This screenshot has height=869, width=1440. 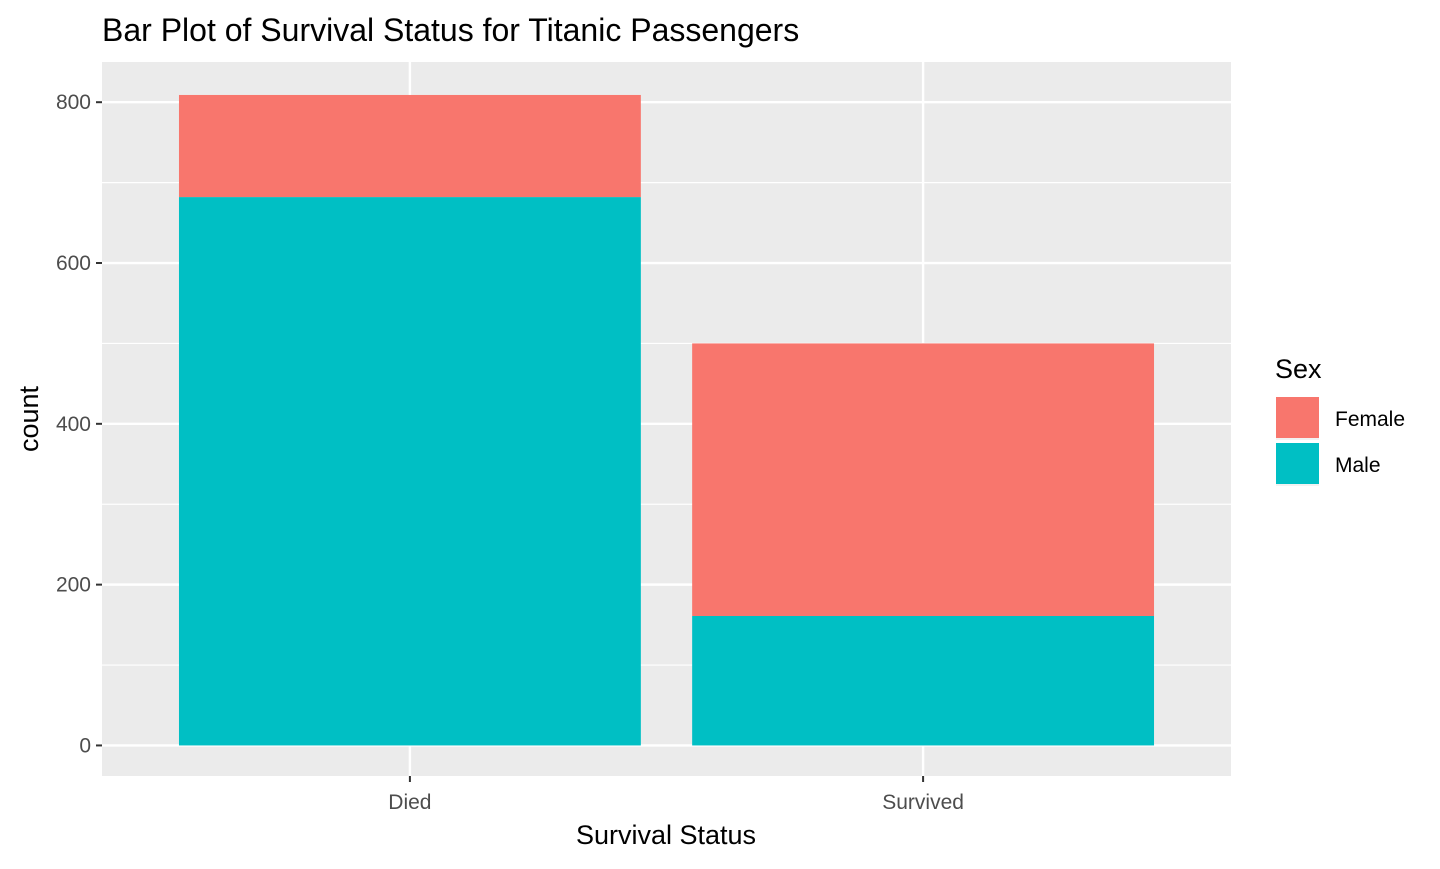 What do you see at coordinates (923, 479) in the screenshot?
I see `bar-survived-female` at bounding box center [923, 479].